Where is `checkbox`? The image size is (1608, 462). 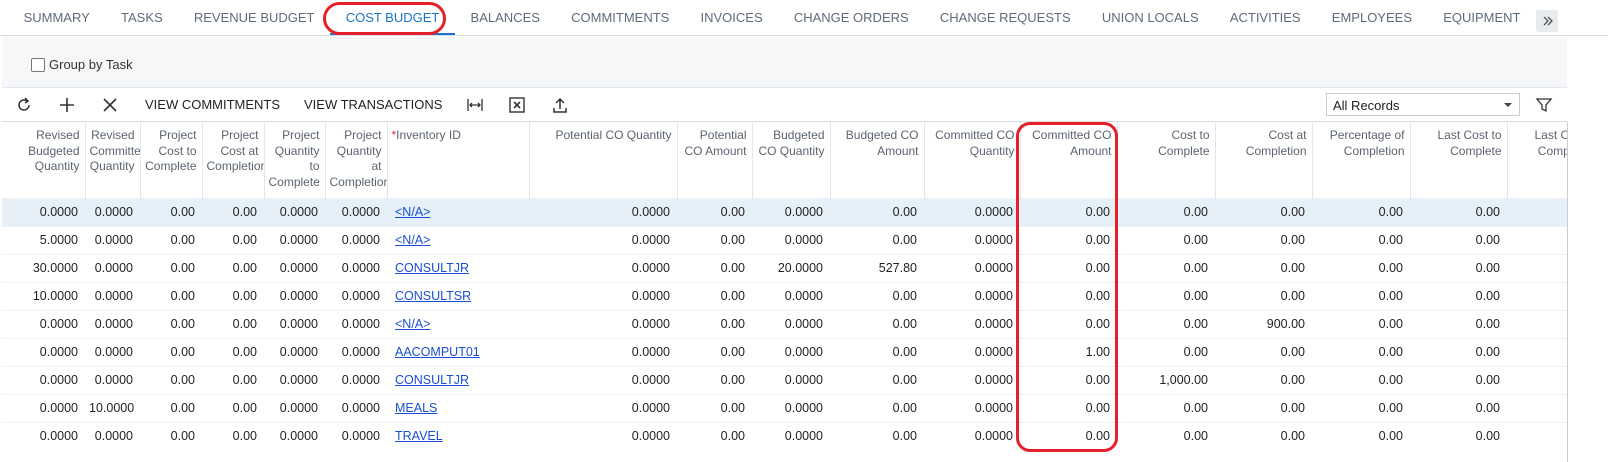 checkbox is located at coordinates (38, 65).